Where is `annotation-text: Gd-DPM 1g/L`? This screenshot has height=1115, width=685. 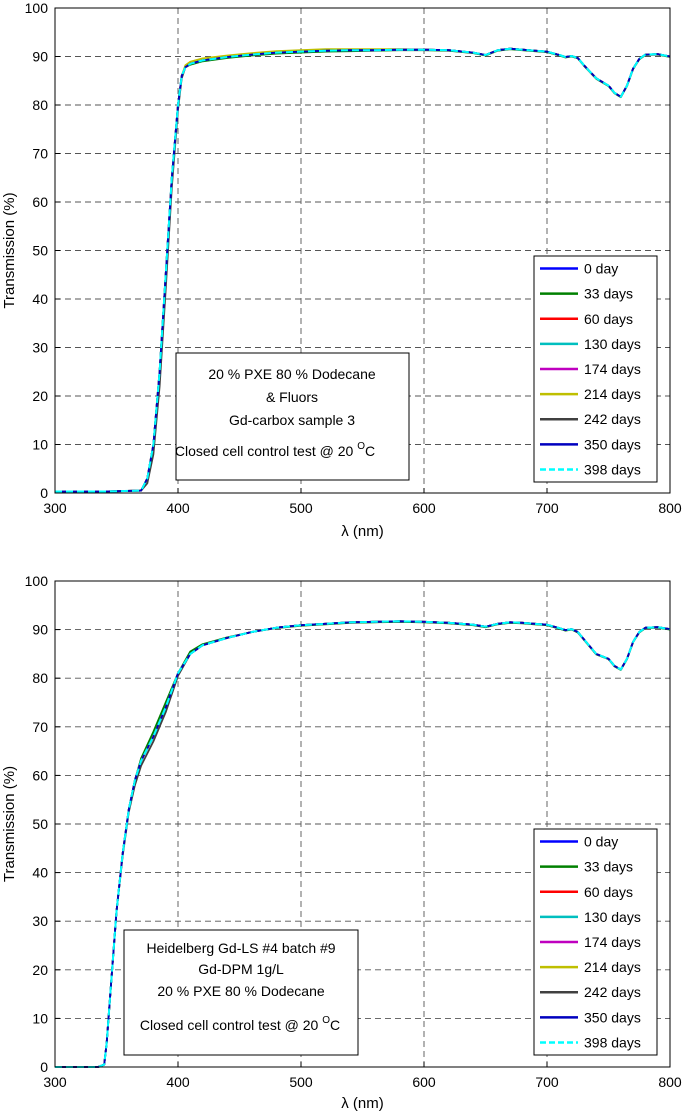
annotation-text: Gd-DPM 1g/L is located at coordinates (241, 969).